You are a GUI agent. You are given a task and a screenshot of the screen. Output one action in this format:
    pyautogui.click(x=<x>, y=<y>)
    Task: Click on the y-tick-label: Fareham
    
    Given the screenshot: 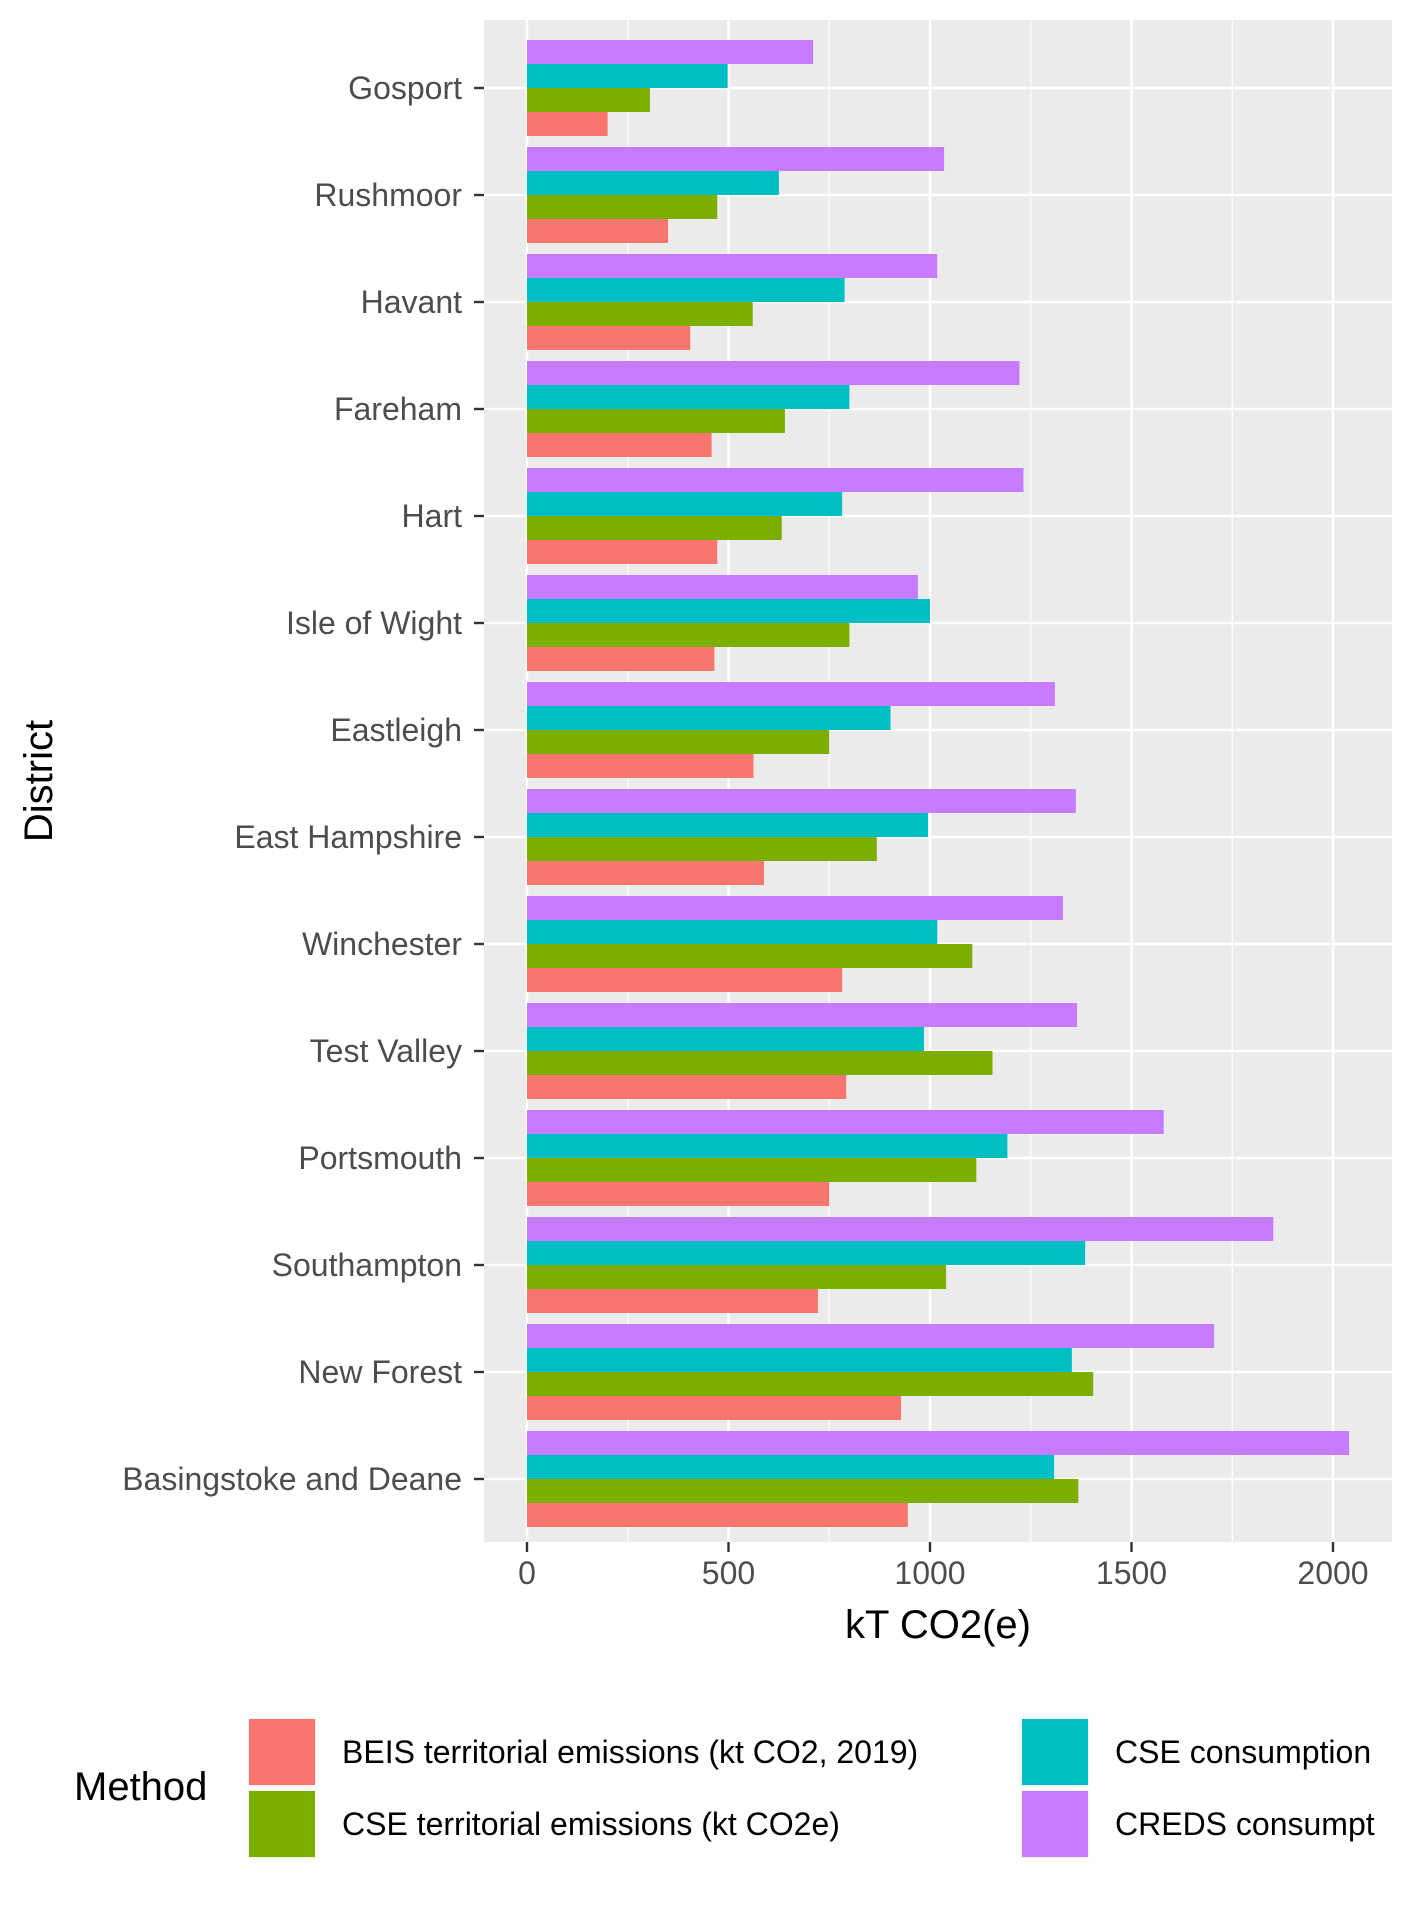 What is the action you would take?
    pyautogui.click(x=398, y=409)
    